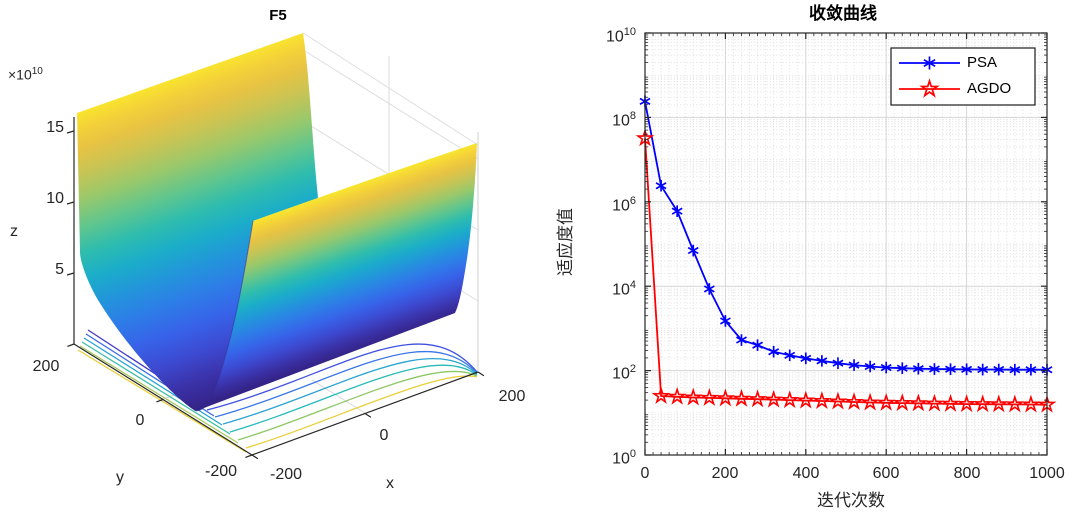 This screenshot has width=1080, height=518. I want to click on legend-marker-agdo, so click(929, 88).